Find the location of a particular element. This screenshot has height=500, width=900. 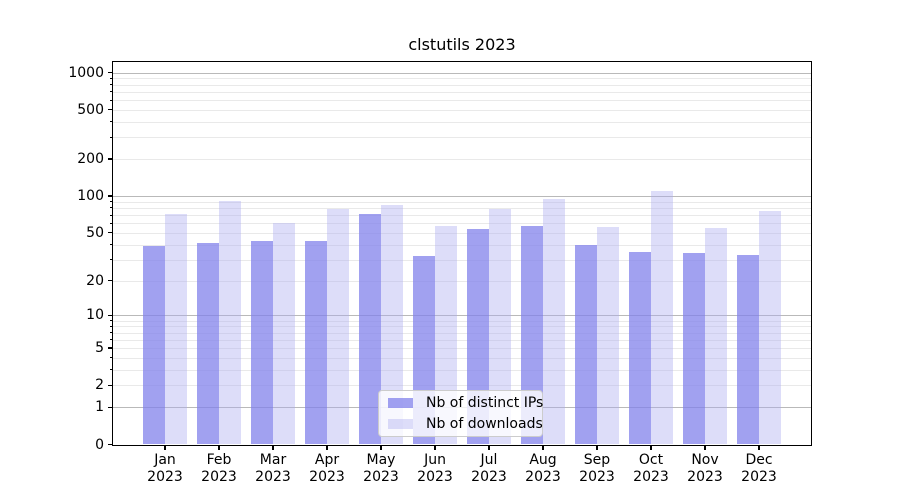

bar-distinct-ips-jan is located at coordinates (154, 345).